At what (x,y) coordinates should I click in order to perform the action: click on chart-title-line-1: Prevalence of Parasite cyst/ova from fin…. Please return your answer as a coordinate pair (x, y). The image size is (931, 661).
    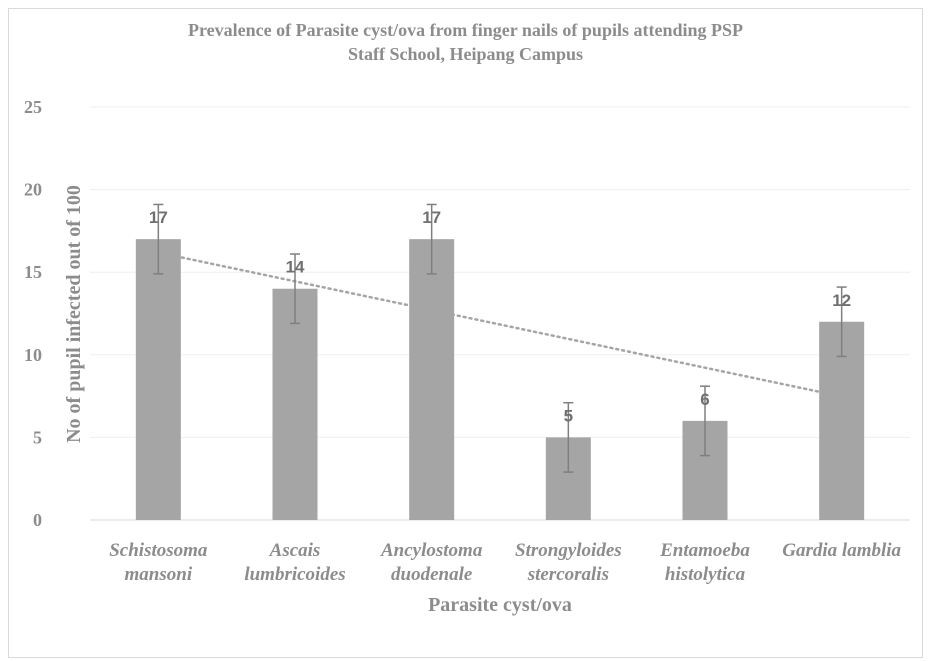
    Looking at the image, I should click on (465, 30).